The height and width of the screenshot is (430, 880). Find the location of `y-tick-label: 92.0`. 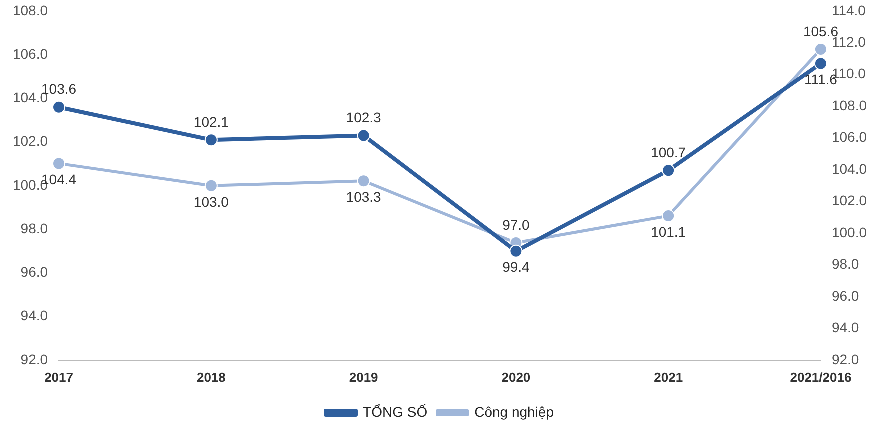

y-tick-label: 92.0 is located at coordinates (34, 359).